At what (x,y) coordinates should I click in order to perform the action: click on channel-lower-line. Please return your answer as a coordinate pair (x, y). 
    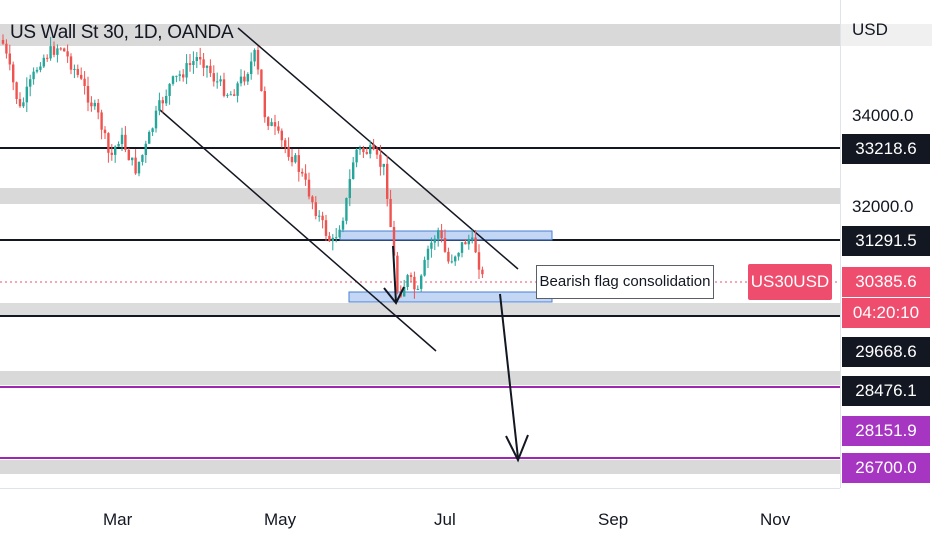
    Looking at the image, I should click on (298, 230).